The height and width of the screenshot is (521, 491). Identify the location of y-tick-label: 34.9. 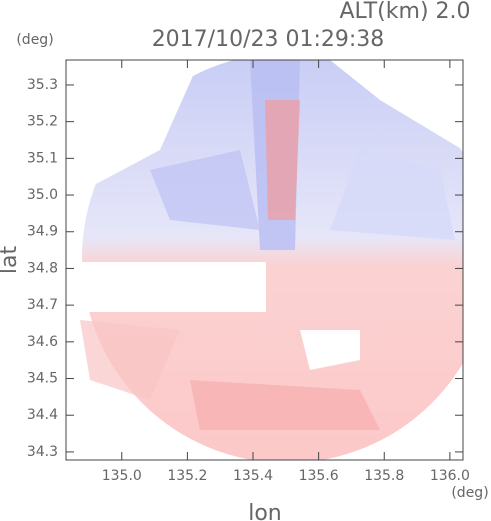
(42, 232).